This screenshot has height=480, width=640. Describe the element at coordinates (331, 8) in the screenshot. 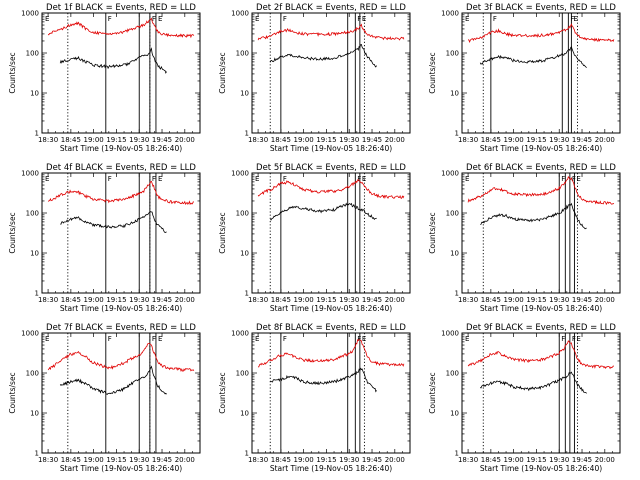

I see `panel-title: Det 2f BLACK = Events, RED = LLD` at that location.